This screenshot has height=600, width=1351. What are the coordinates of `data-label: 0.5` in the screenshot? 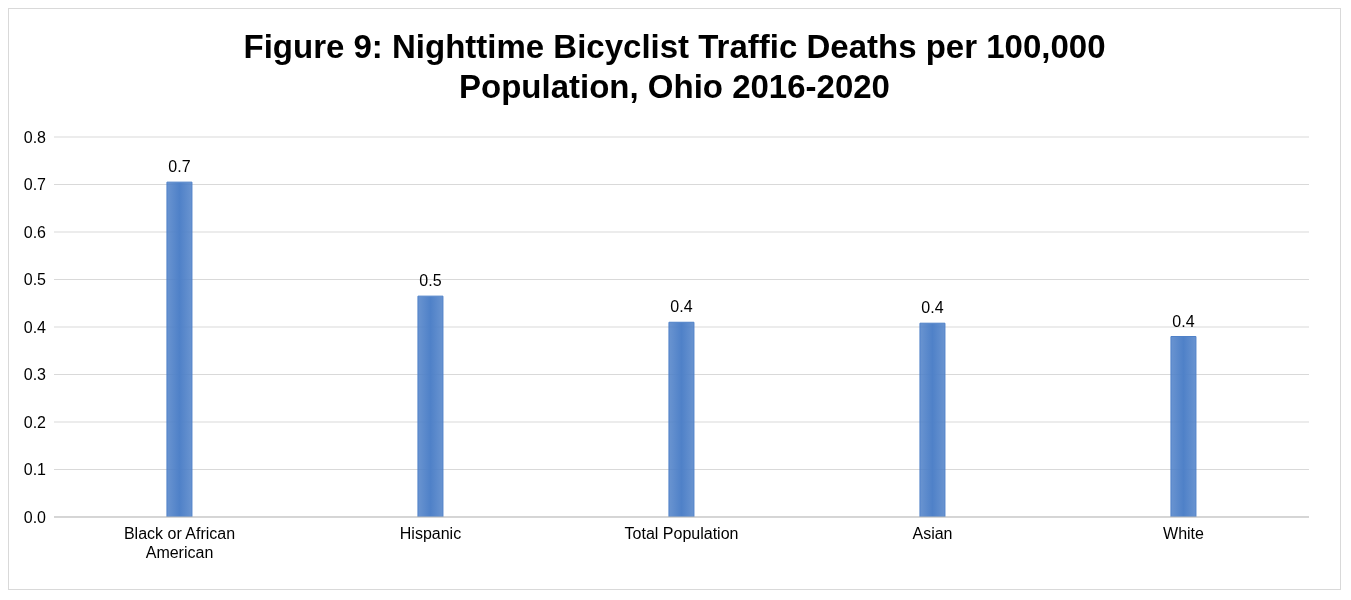 It's located at (430, 281).